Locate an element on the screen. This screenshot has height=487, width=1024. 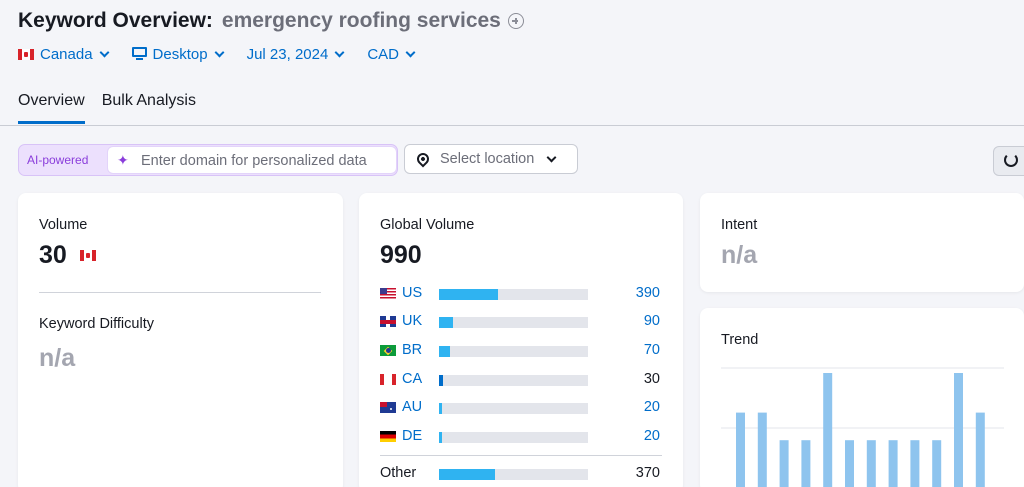
country-label: Canada is located at coordinates (66, 54).